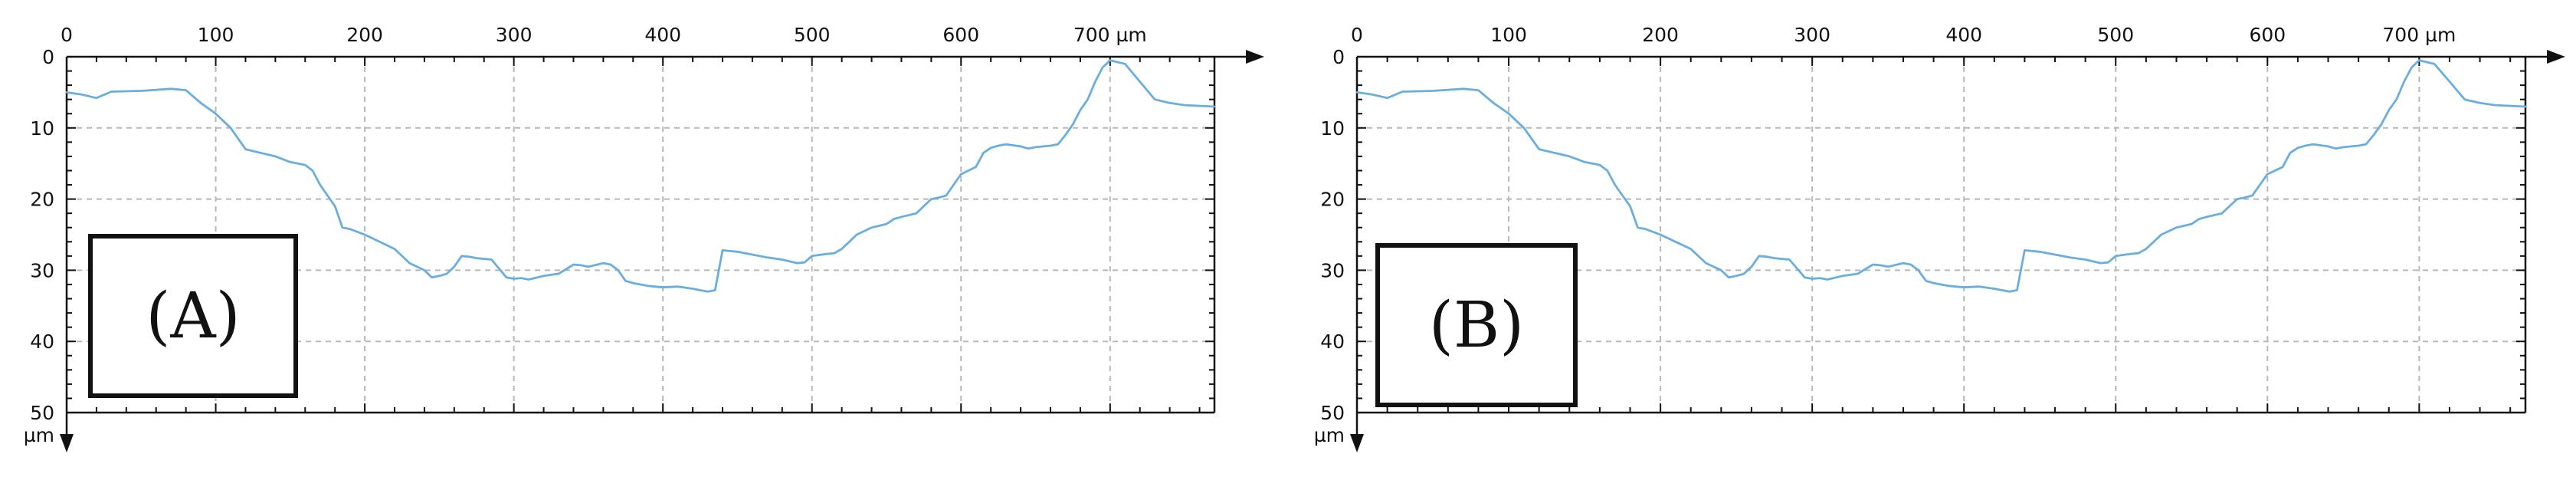  I want to click on panel-label: (A), so click(193, 317).